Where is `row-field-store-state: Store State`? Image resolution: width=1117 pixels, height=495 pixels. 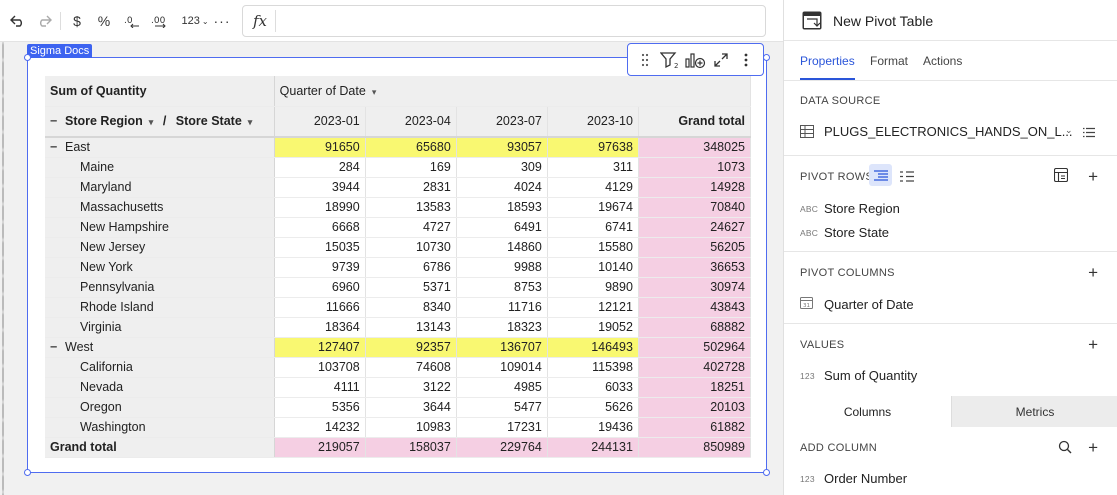 row-field-store-state: Store State is located at coordinates (208, 121).